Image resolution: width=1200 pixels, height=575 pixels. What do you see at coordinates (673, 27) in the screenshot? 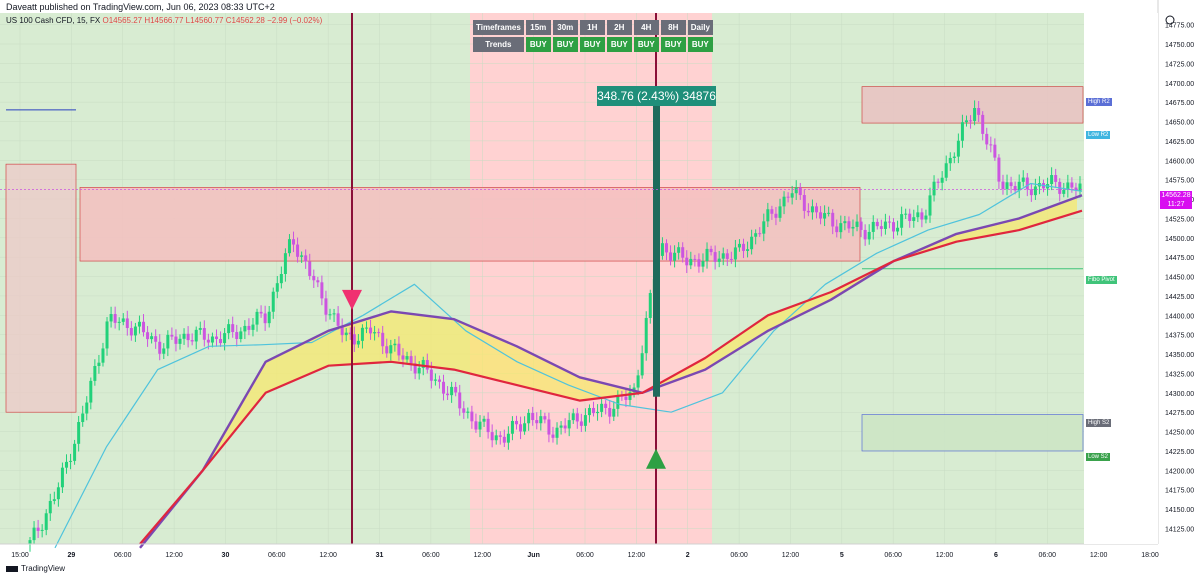
I see `timeframe-cell: 8H` at bounding box center [673, 27].